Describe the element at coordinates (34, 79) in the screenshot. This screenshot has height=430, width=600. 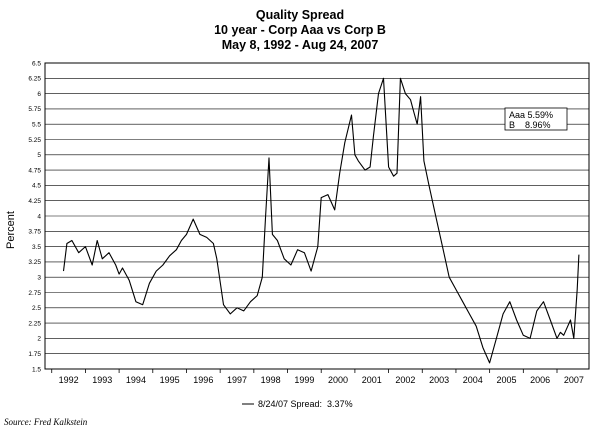
I see `y-tick-label: 6.25` at that location.